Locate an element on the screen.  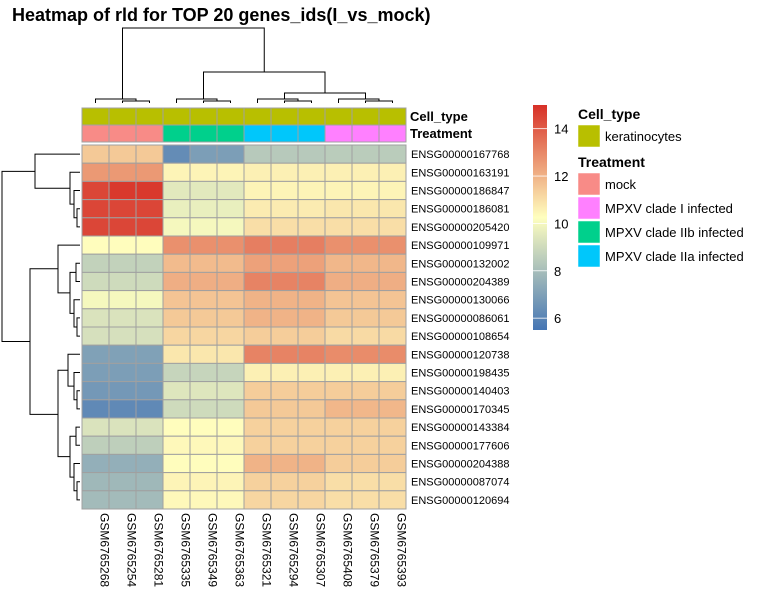
column-label: GSM6765393 is located at coordinates (402, 550).